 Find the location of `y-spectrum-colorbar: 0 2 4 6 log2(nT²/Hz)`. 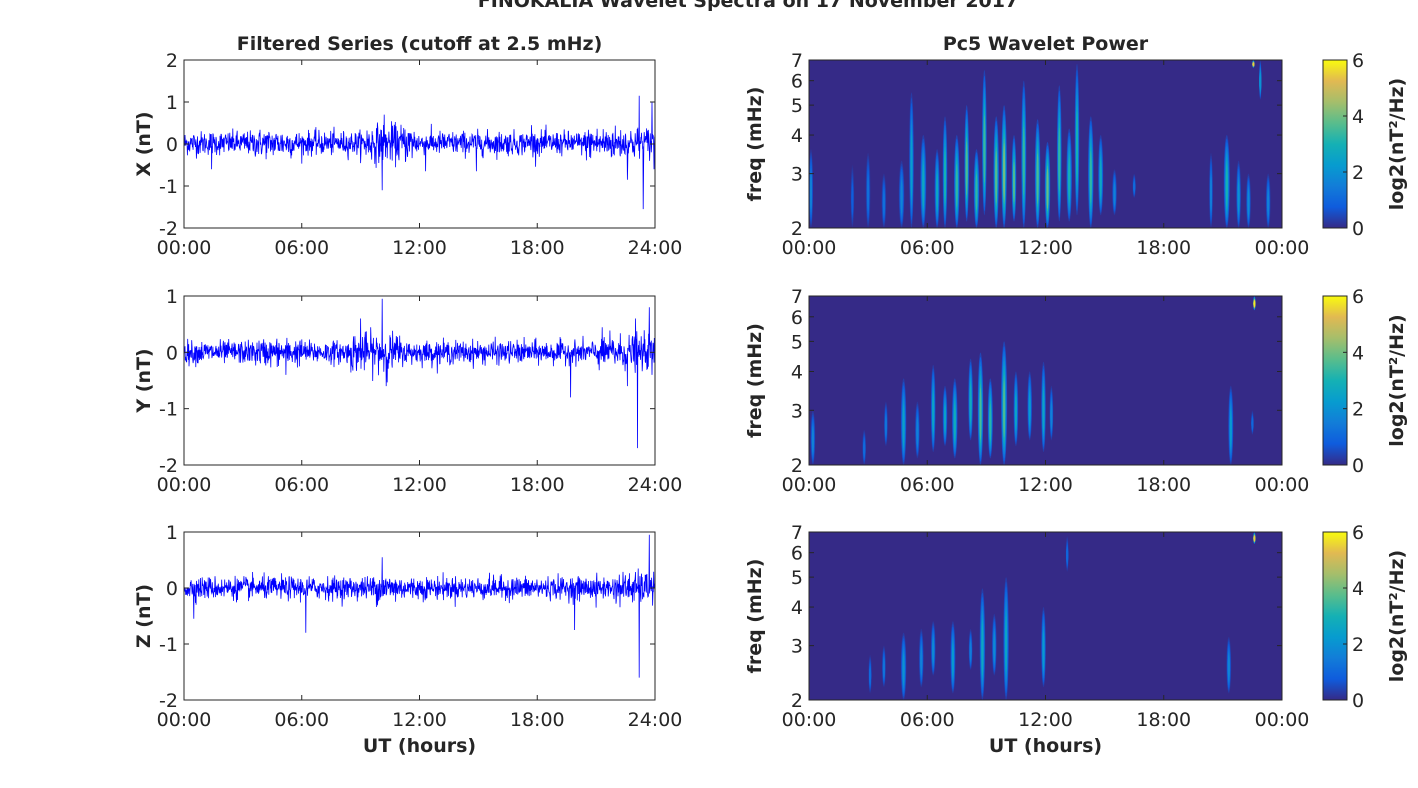

y-spectrum-colorbar: 0 2 4 6 log2(nT²/Hz) is located at coordinates (1365, 381).